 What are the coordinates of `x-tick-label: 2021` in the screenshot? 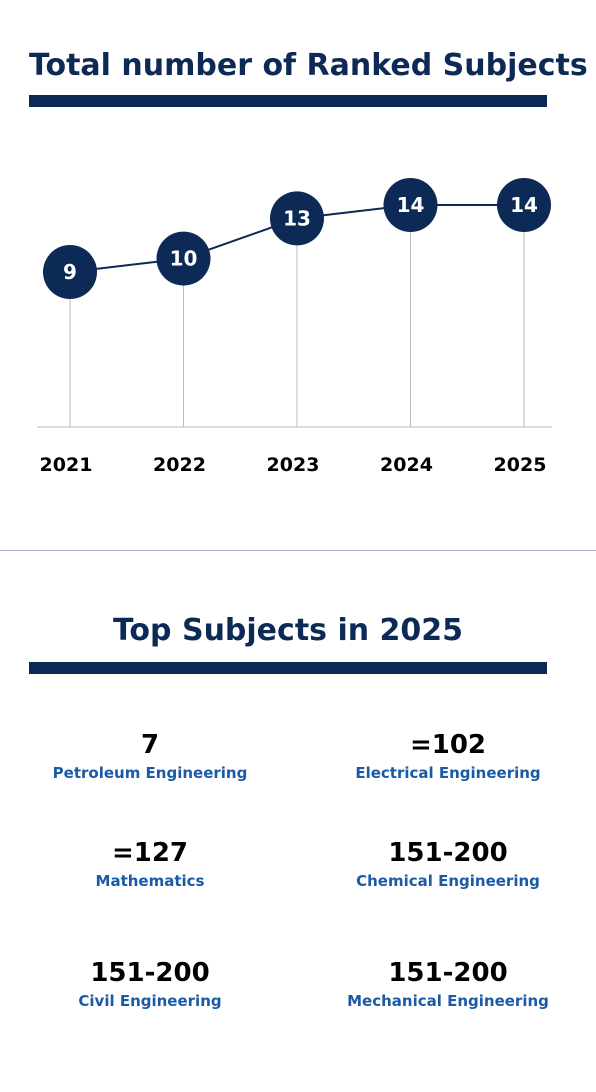 It's located at (66, 465).